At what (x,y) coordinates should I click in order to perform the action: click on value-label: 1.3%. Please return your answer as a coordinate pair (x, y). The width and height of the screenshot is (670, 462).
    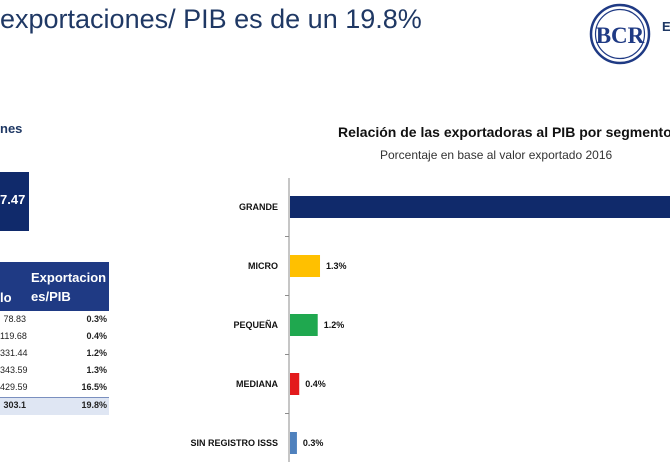
    Looking at the image, I should click on (336, 266).